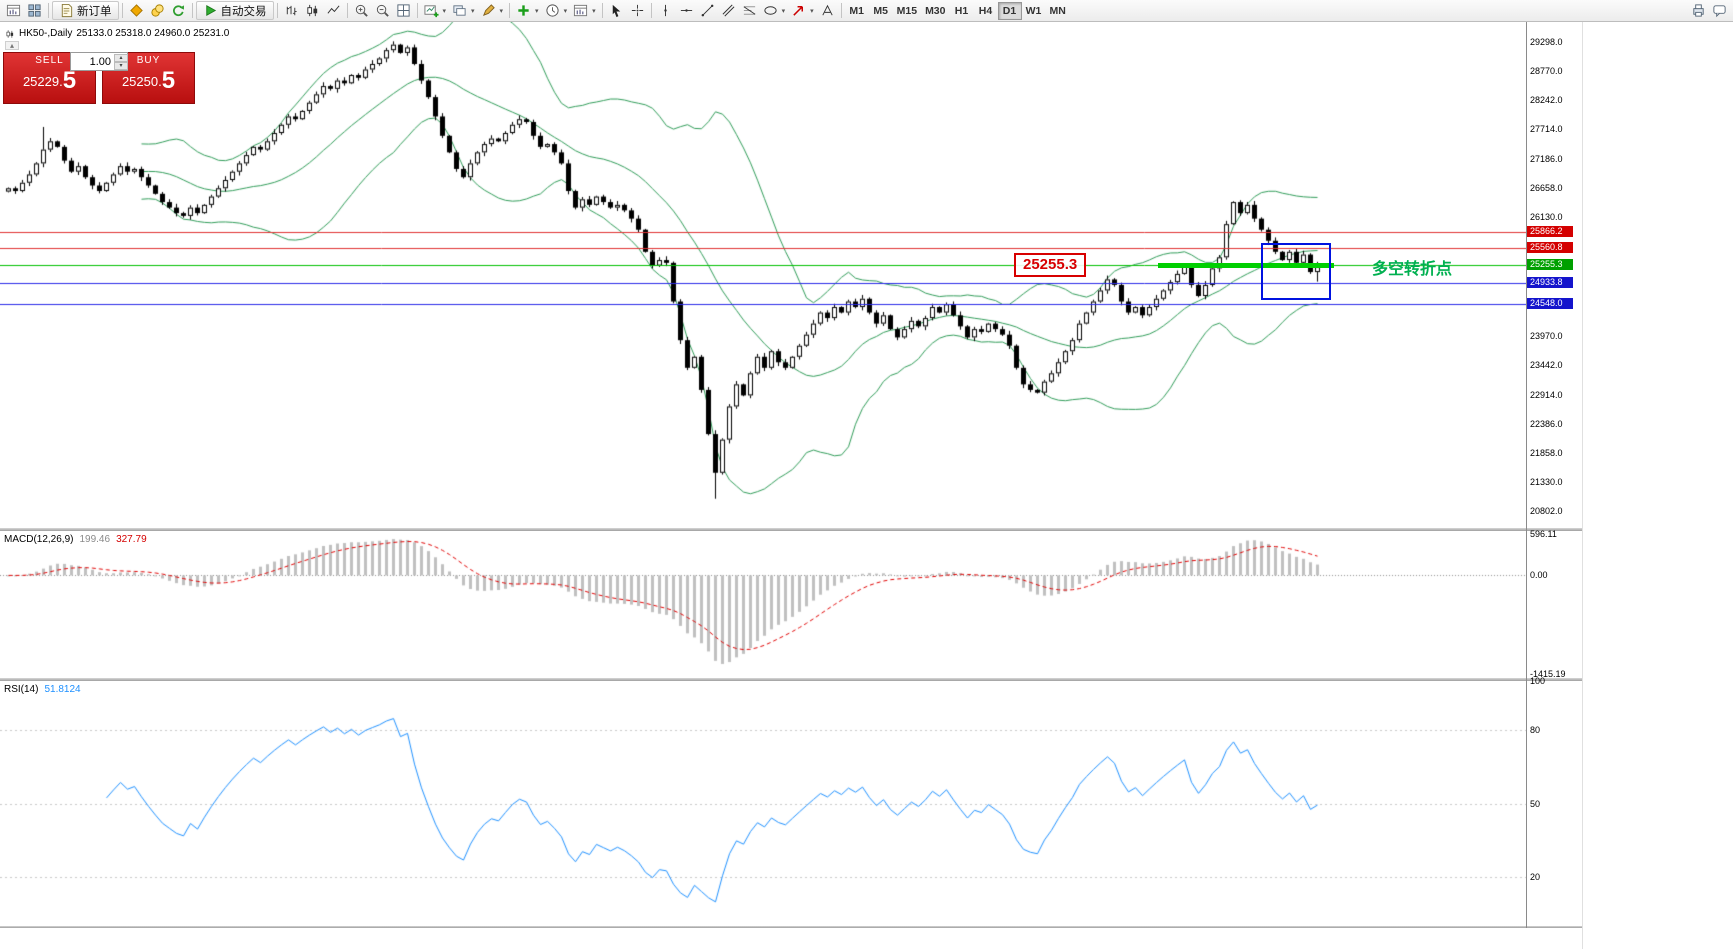 This screenshot has height=949, width=1733. I want to click on indicators-icon, so click(523, 10).